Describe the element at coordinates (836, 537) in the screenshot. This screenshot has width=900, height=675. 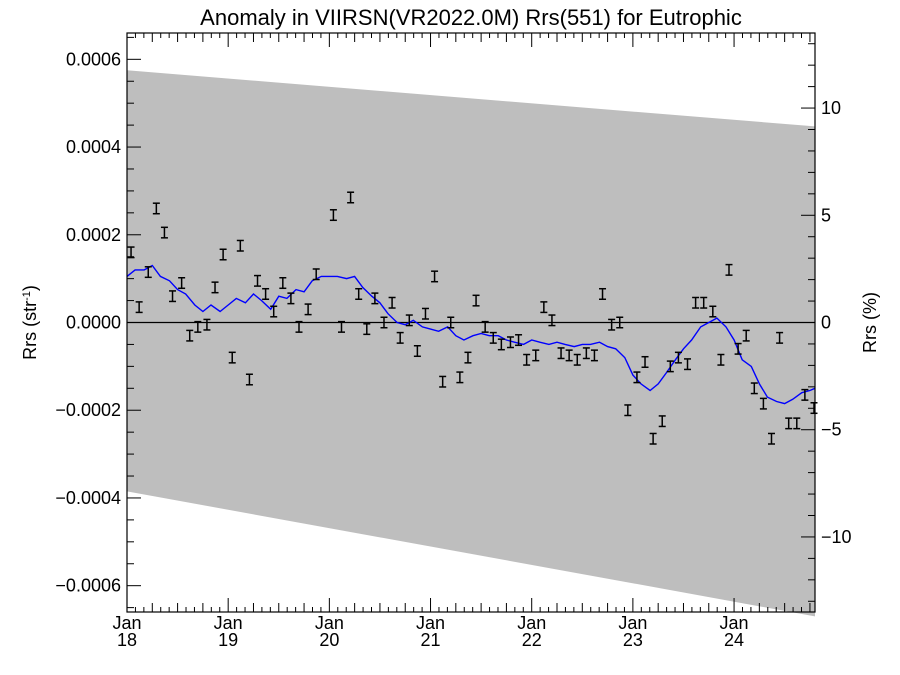
I see `y2-tick-label: −10` at that location.